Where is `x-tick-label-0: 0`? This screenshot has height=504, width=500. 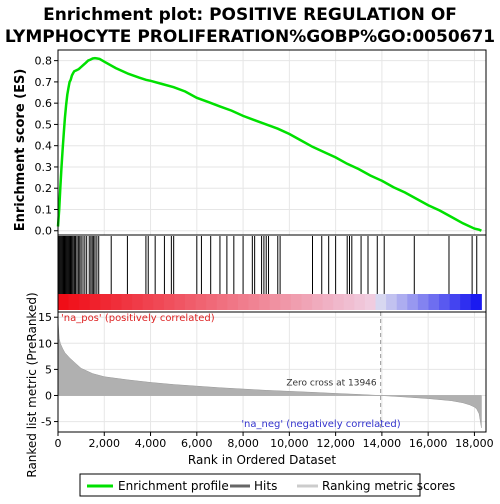
x-tick-label-0: 0 is located at coordinates (58, 443).